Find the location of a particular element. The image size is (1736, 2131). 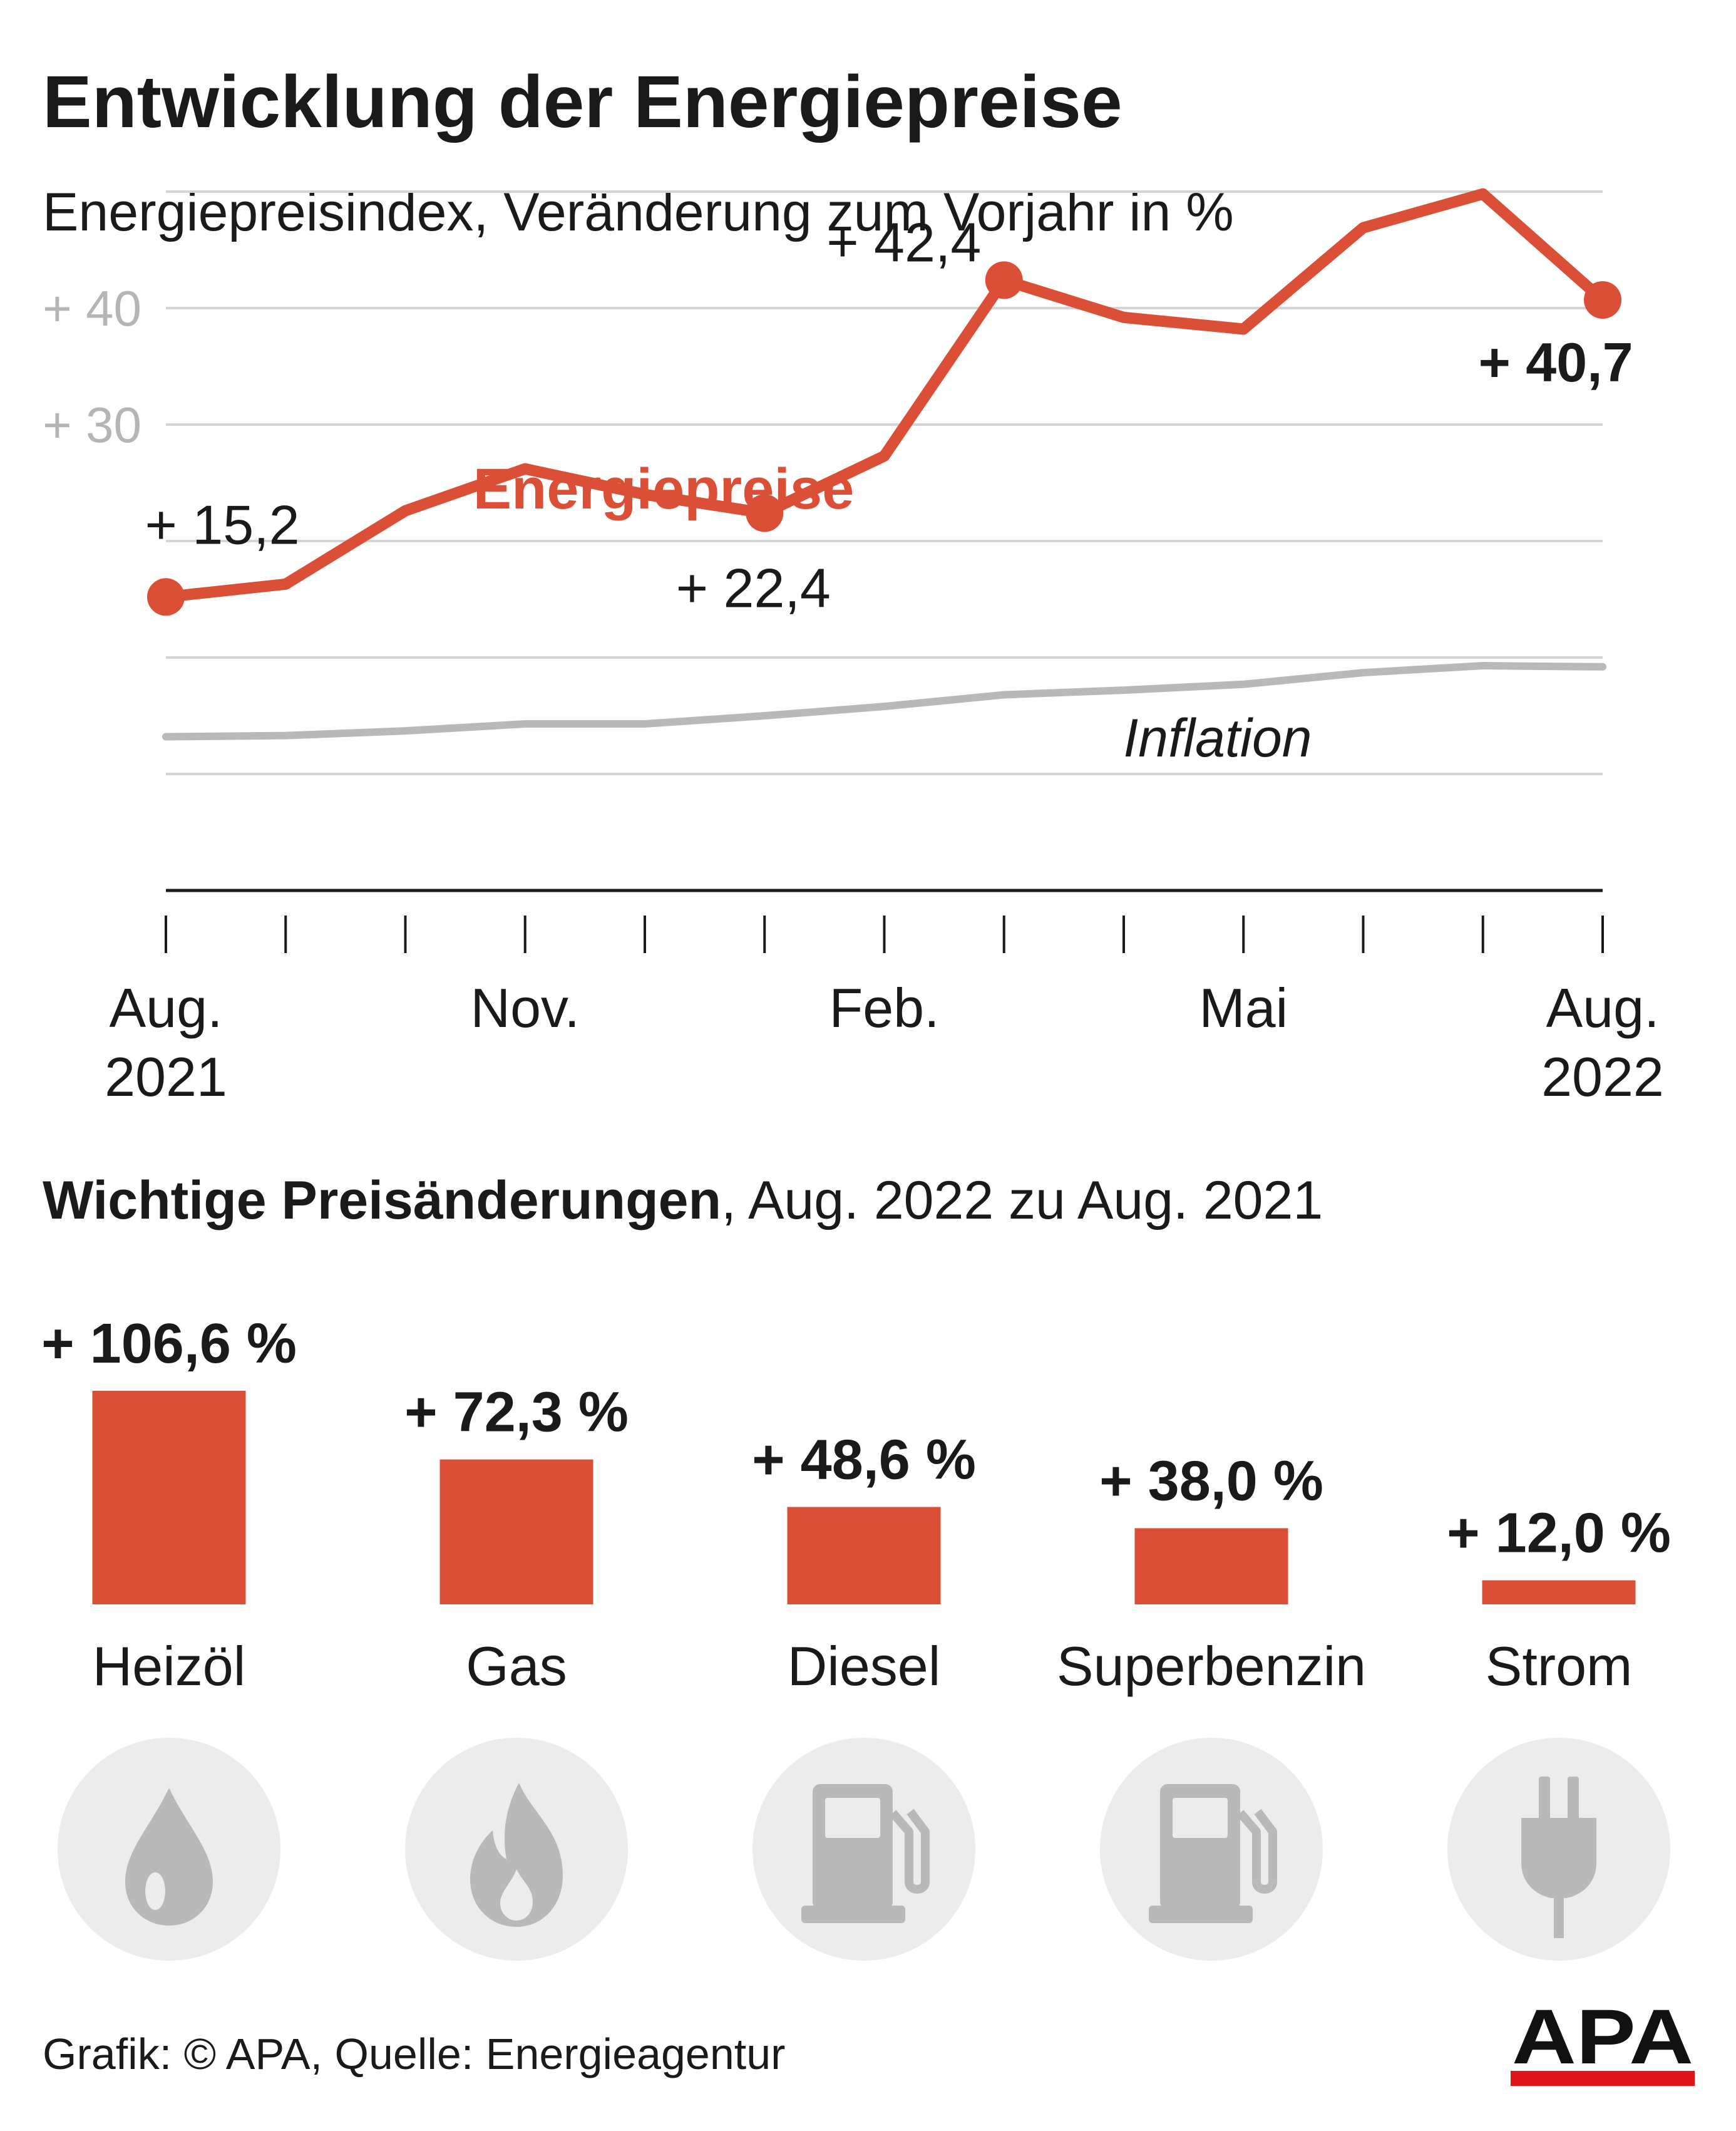

bar-chart-title-bold: Wichtige Preisänderungen is located at coordinates (382, 1200).